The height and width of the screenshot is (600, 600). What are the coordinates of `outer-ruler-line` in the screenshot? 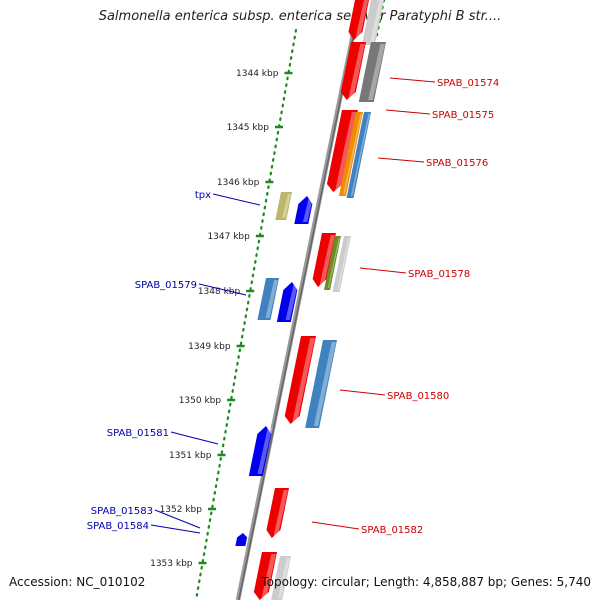 It's located at (380, 21).